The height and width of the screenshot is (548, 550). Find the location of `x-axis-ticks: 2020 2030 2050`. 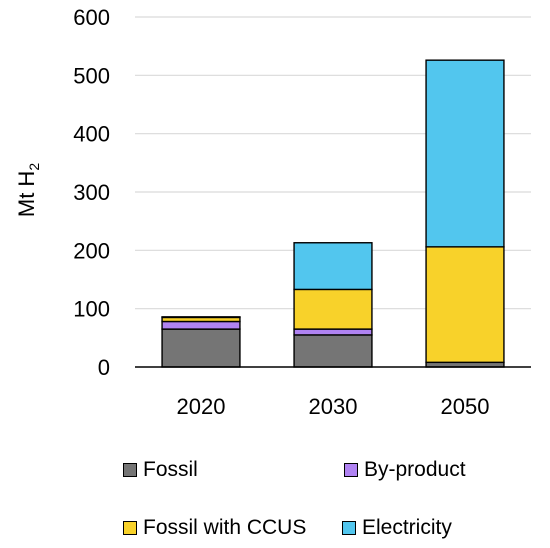

x-axis-ticks: 2020 2030 2050 is located at coordinates (333, 406).